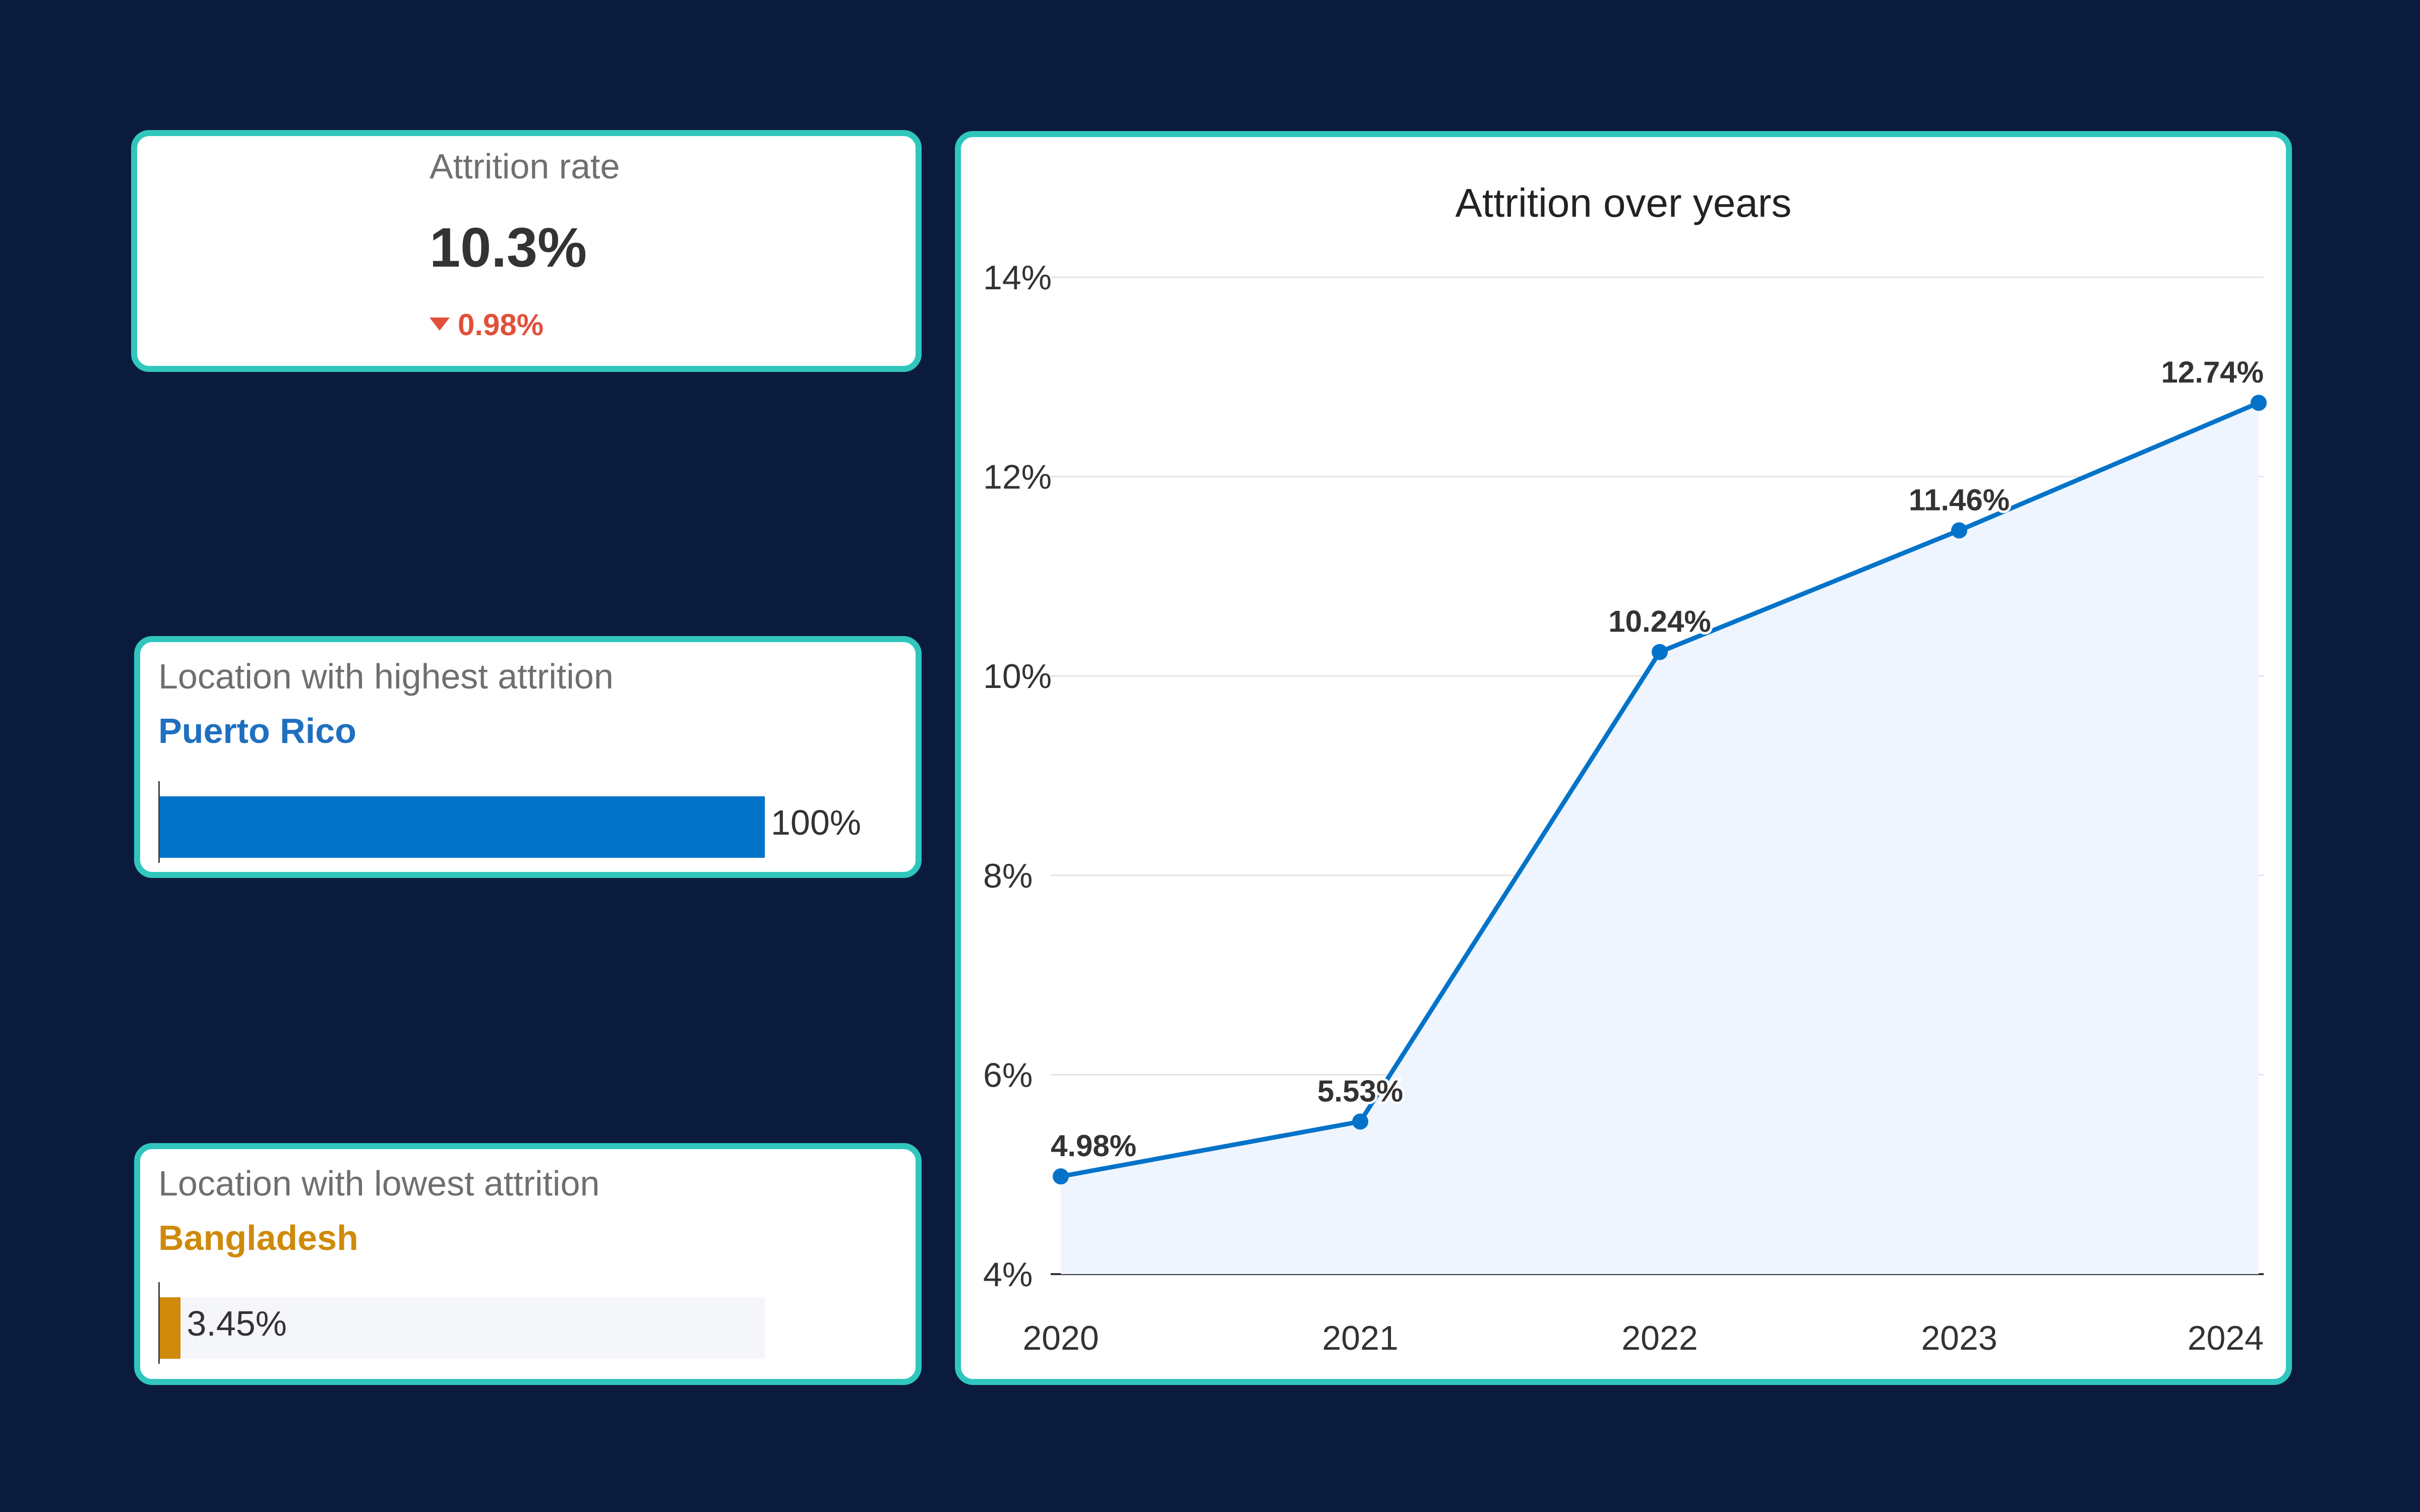 This screenshot has width=2420, height=1512. Describe the element at coordinates (1017, 676) in the screenshot. I see `y-tick-label: 10%` at that location.